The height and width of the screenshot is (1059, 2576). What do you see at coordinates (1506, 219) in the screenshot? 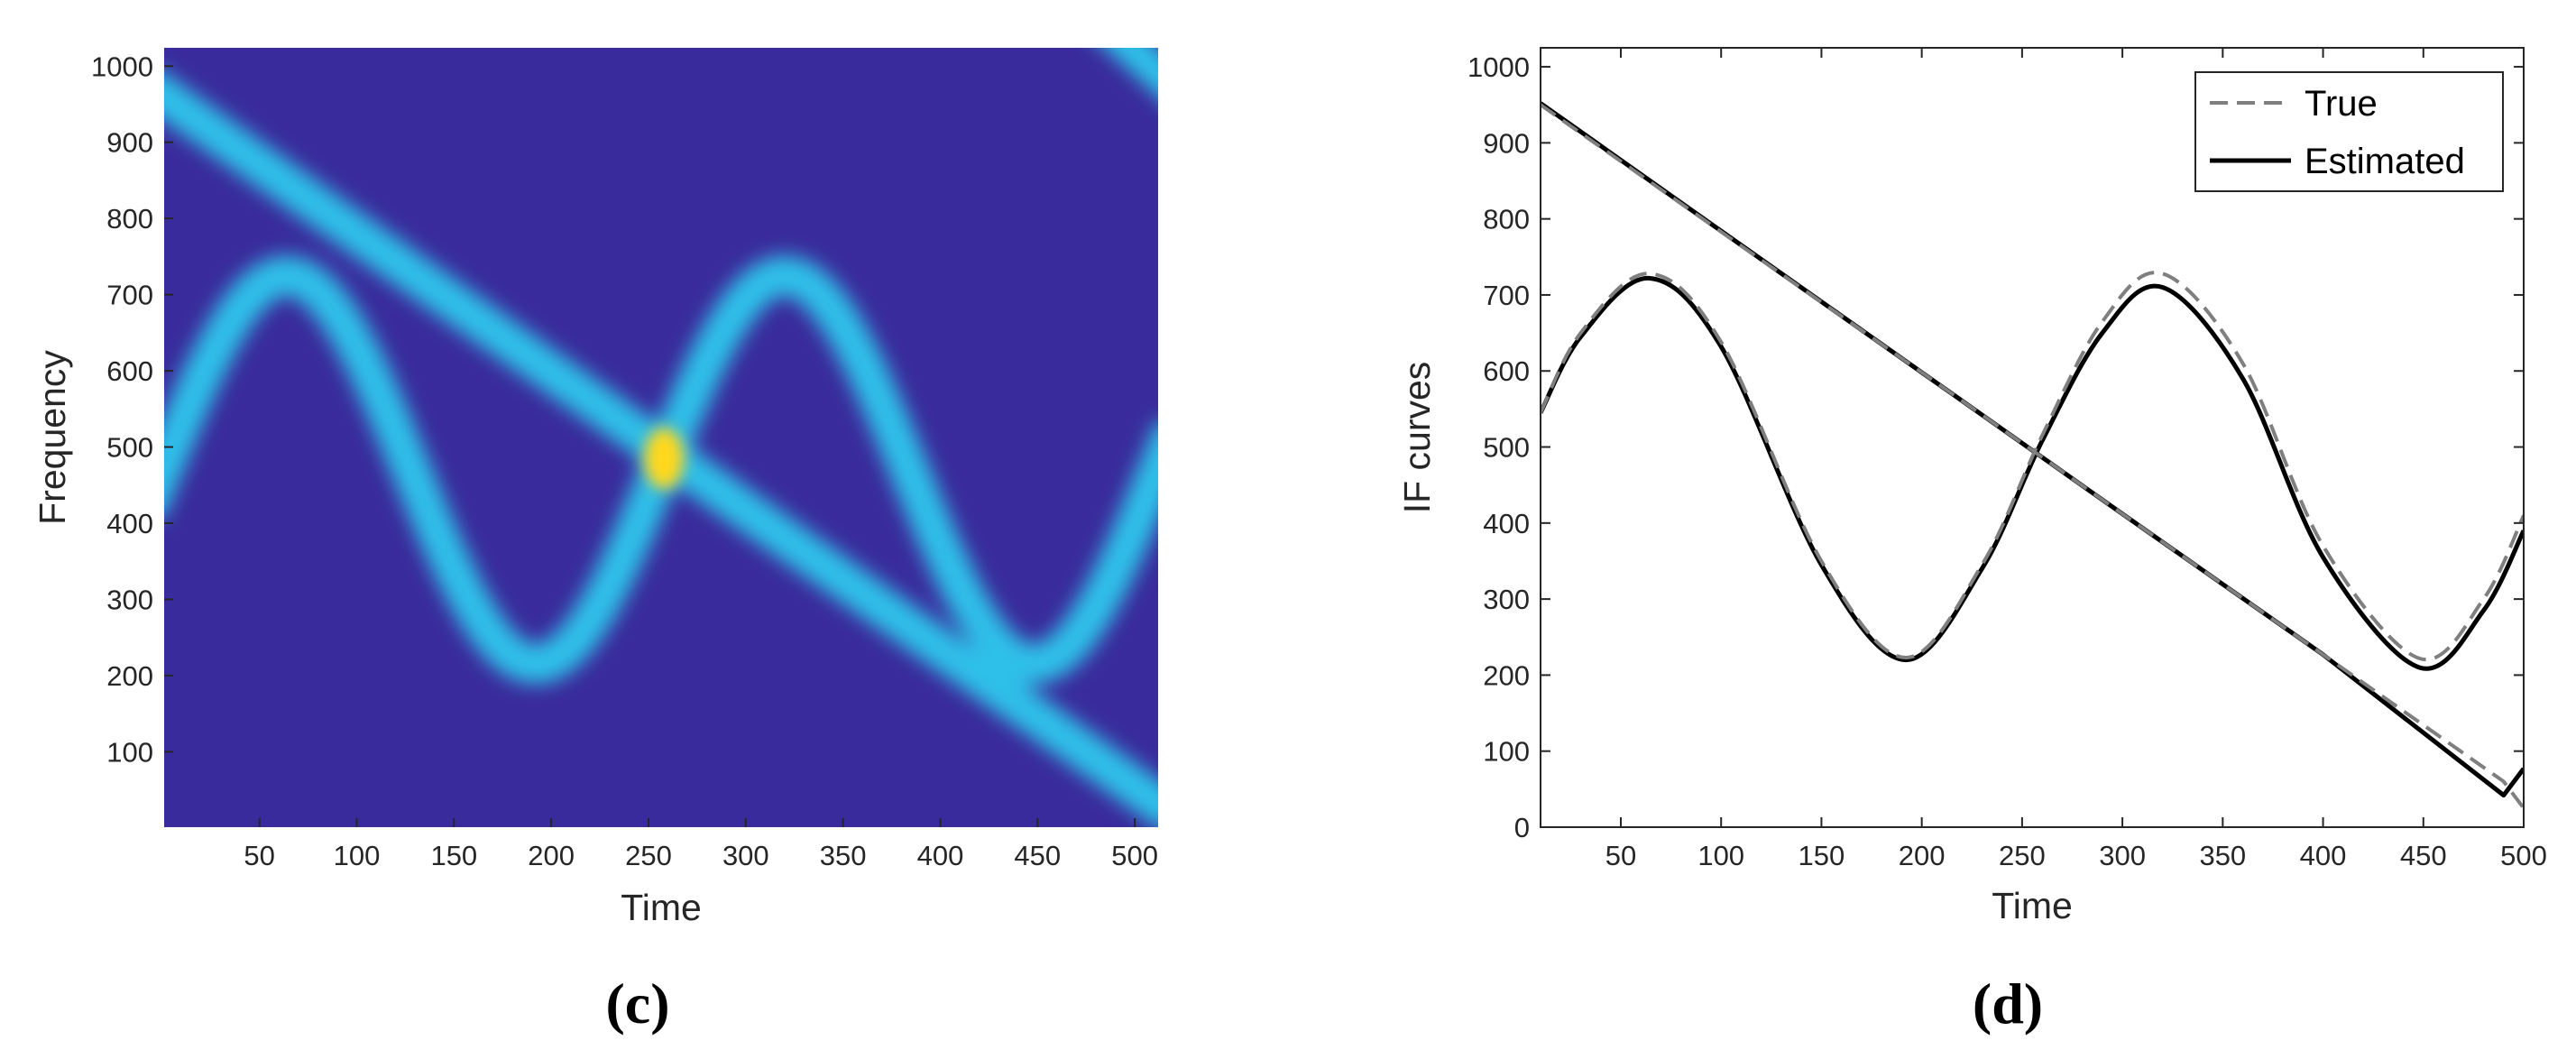
I see `lines-ytick-label: 800` at bounding box center [1506, 219].